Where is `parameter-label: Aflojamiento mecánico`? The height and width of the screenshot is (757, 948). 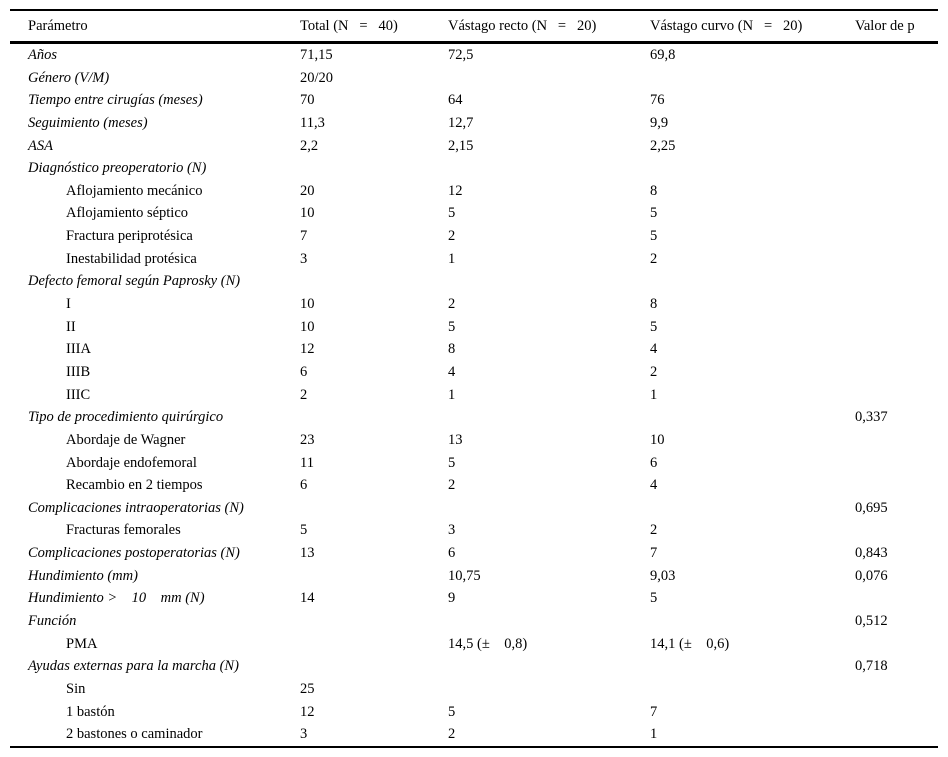 parameter-label: Aflojamiento mecánico is located at coordinates (134, 190).